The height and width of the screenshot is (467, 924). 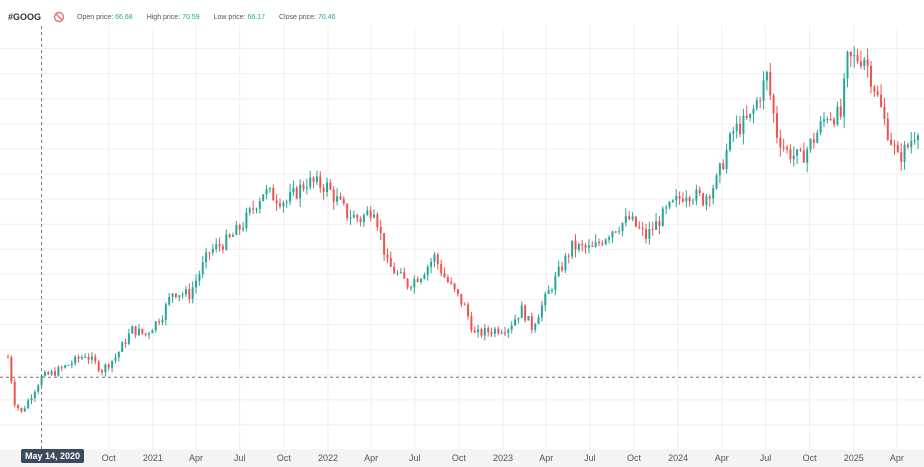 What do you see at coordinates (124, 17) in the screenshot?
I see `open-price-value: 66.68` at bounding box center [124, 17].